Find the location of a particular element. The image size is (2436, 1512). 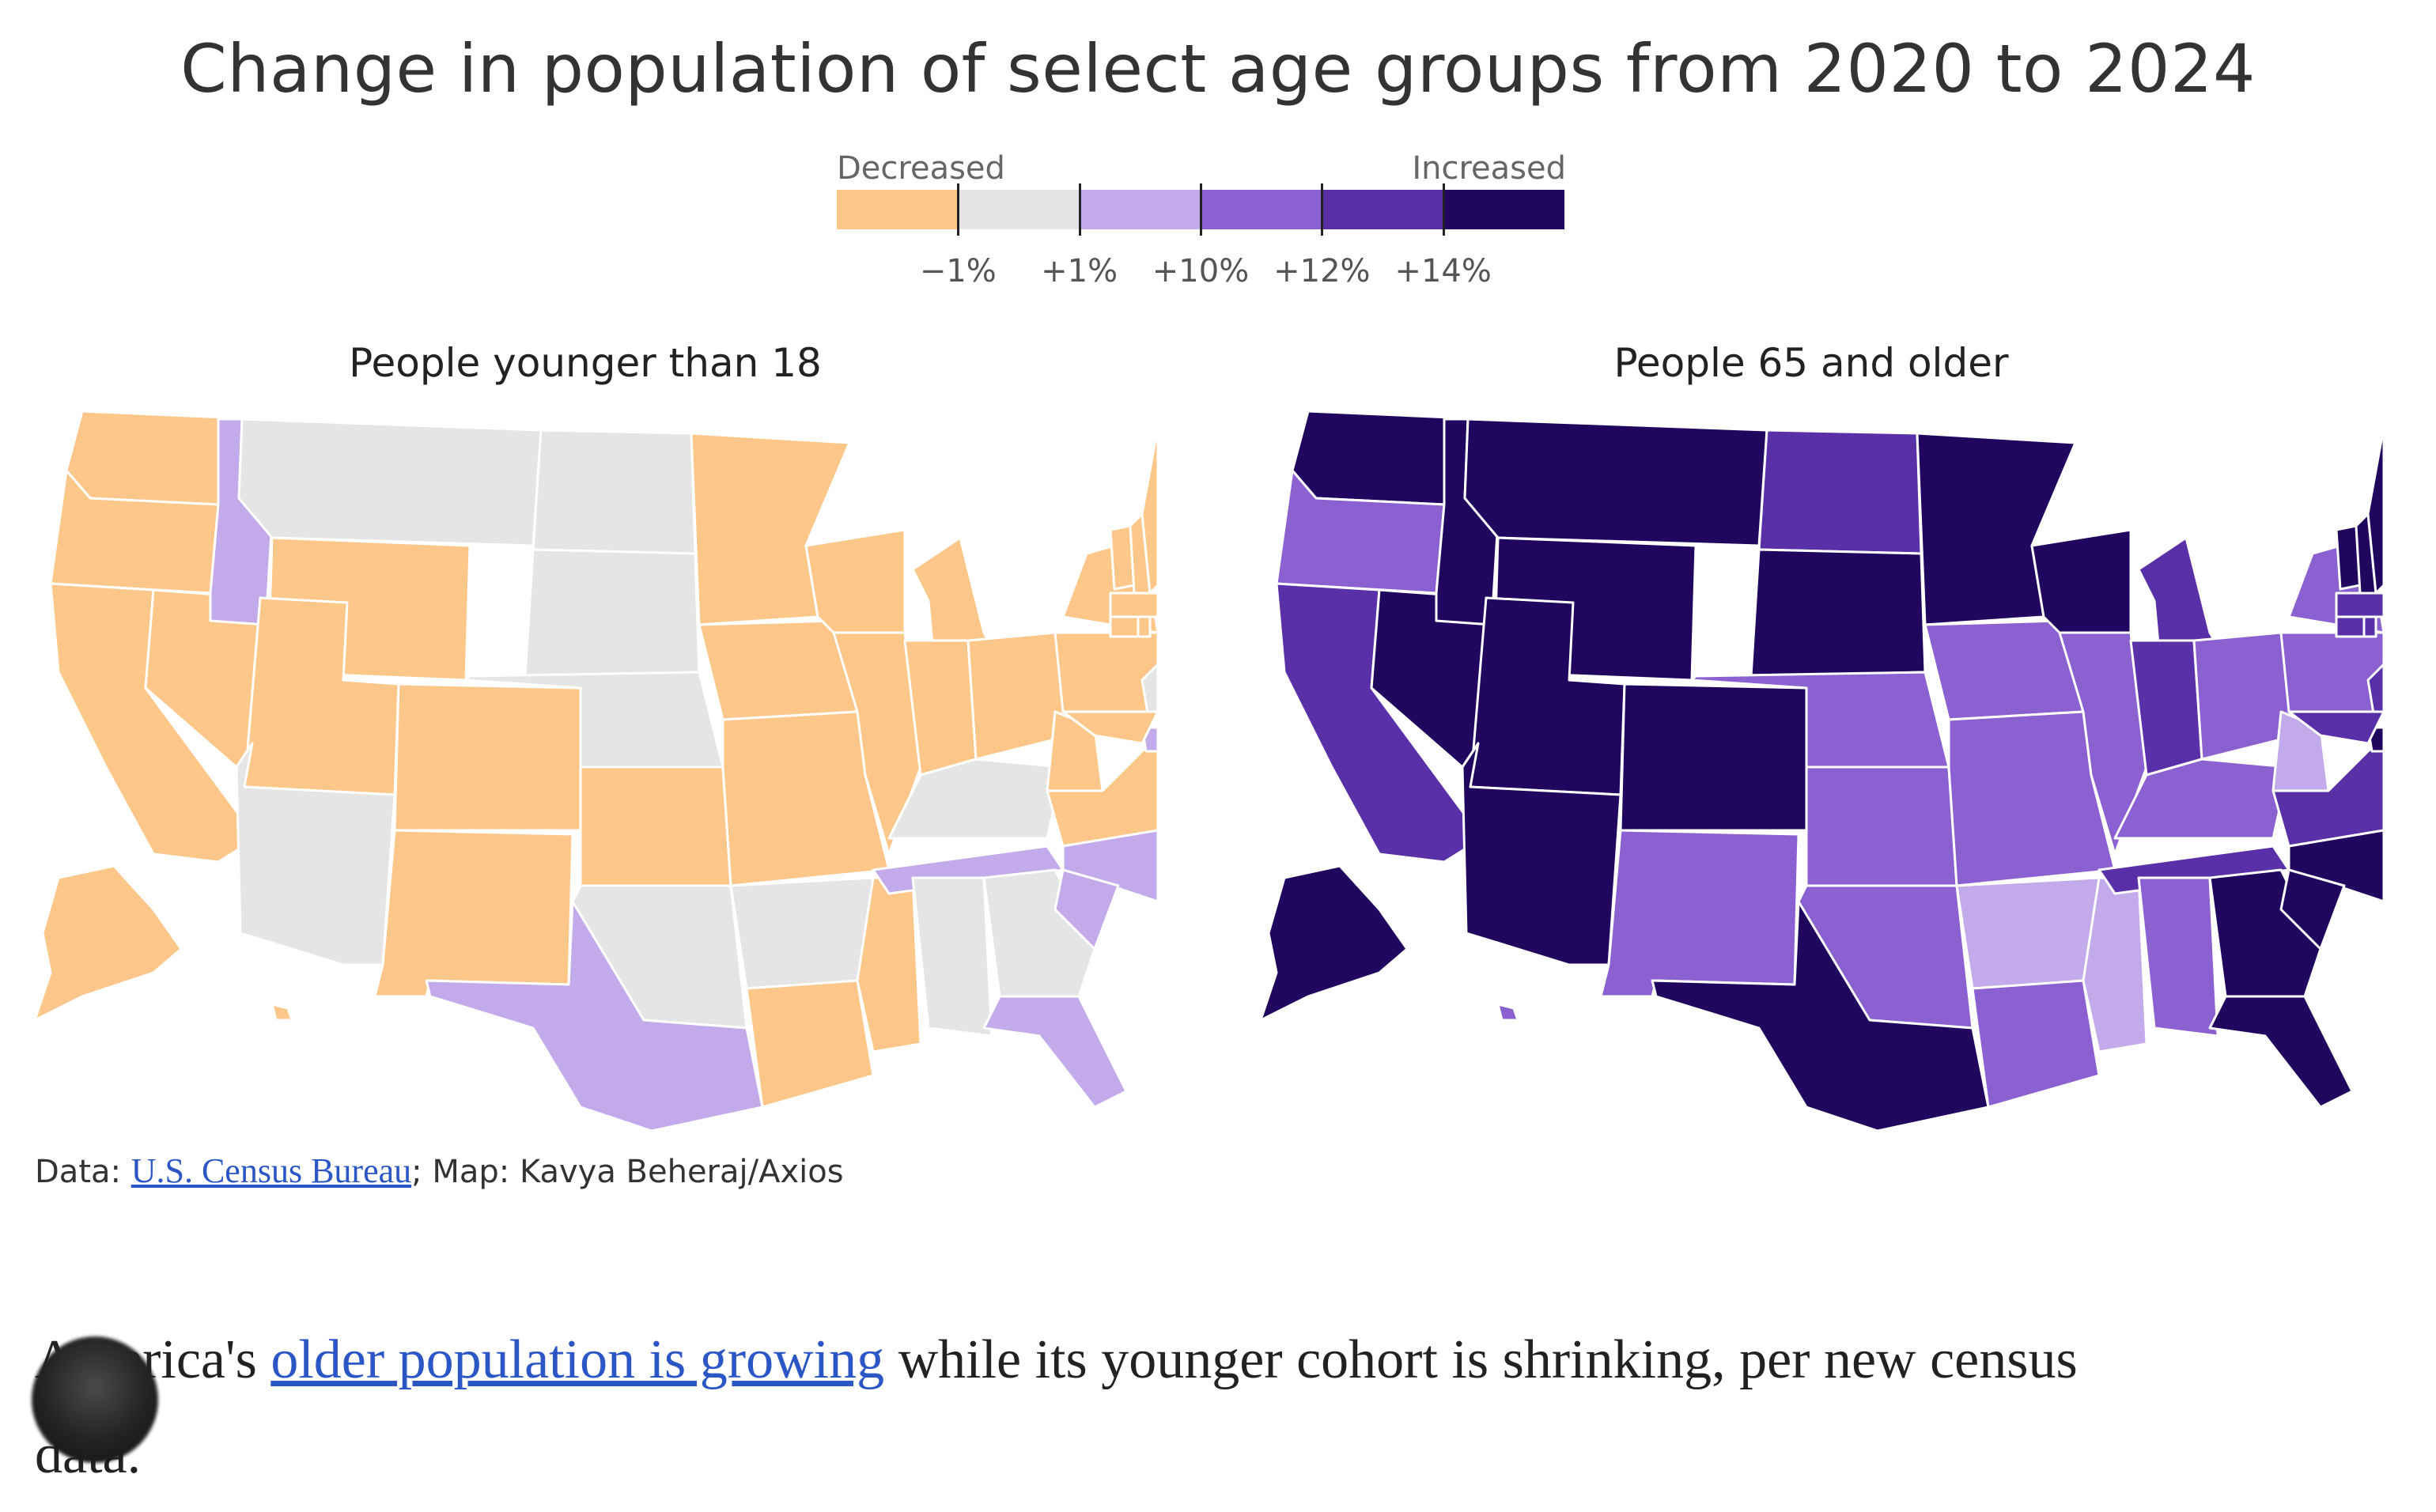

legend-label-decreased: Decreased is located at coordinates (921, 169).